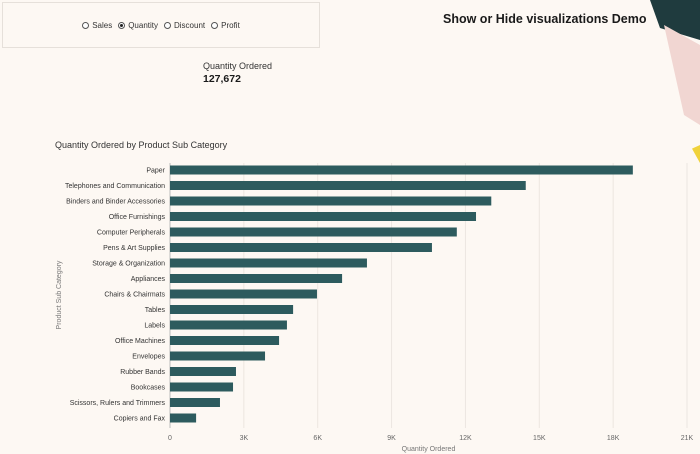  I want to click on x-tick-label: 18K, so click(613, 438).